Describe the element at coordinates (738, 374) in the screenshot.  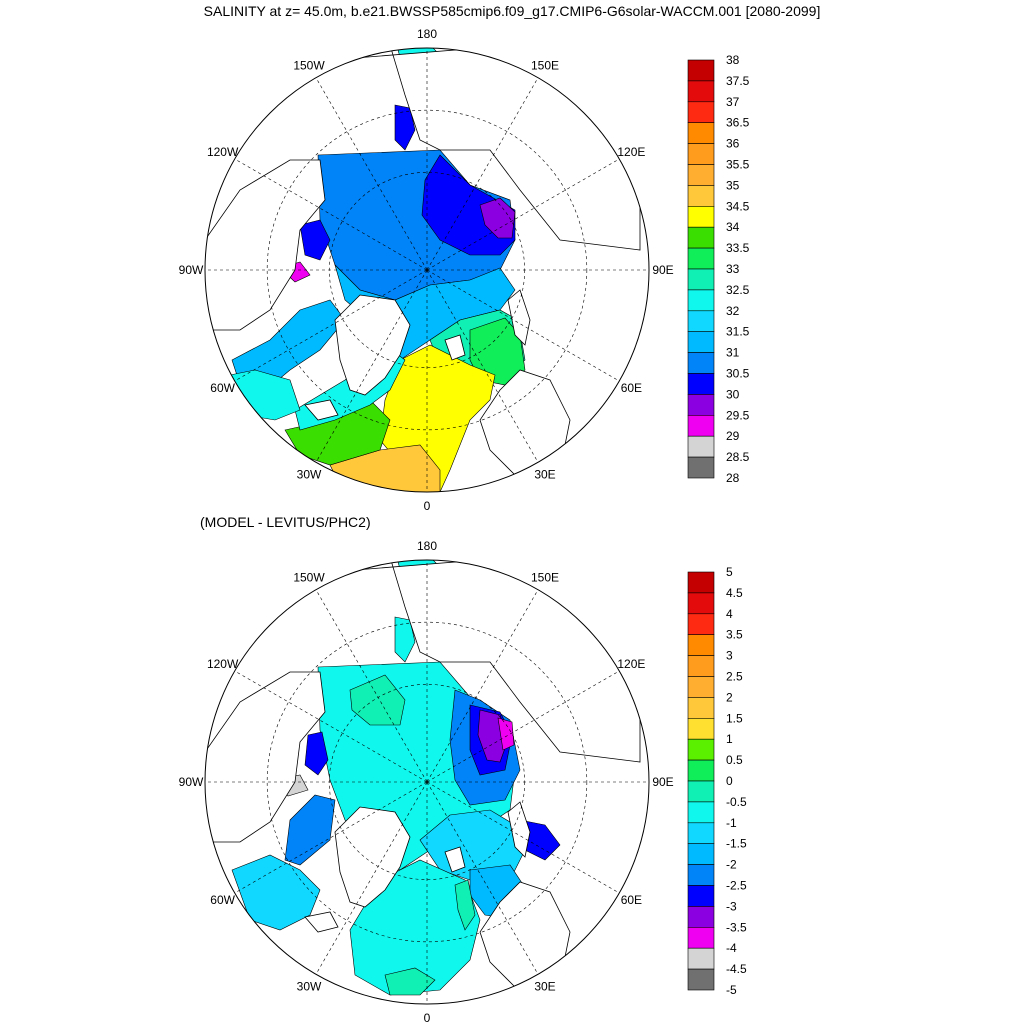
I see `colorbar-tick-label: 30.5` at that location.